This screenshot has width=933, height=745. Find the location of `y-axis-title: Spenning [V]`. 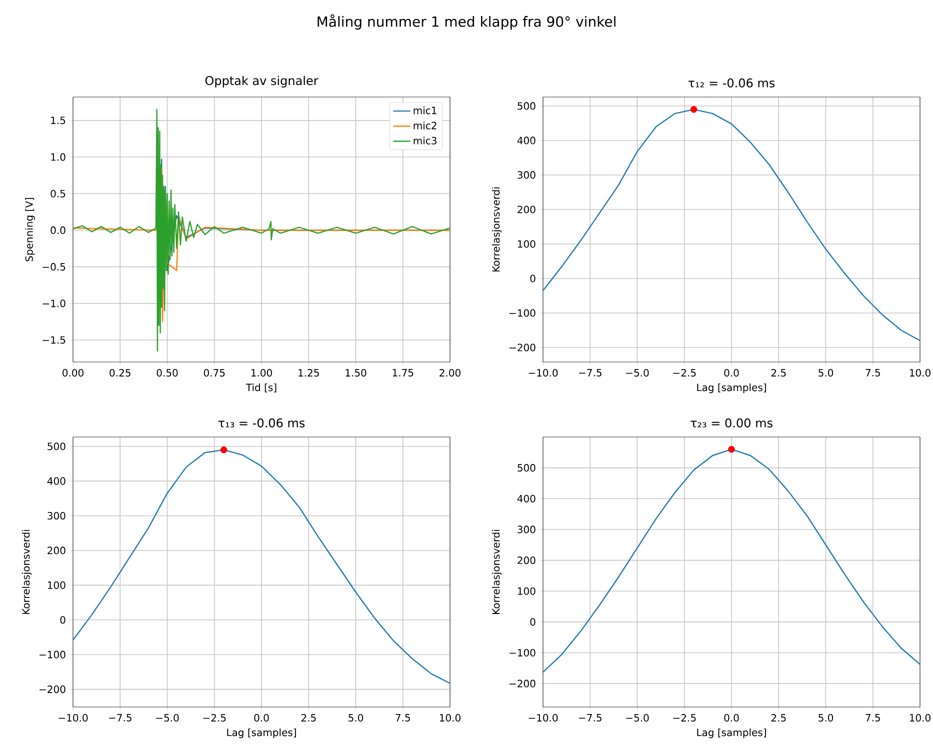

y-axis-title: Spenning [V] is located at coordinates (30, 230).